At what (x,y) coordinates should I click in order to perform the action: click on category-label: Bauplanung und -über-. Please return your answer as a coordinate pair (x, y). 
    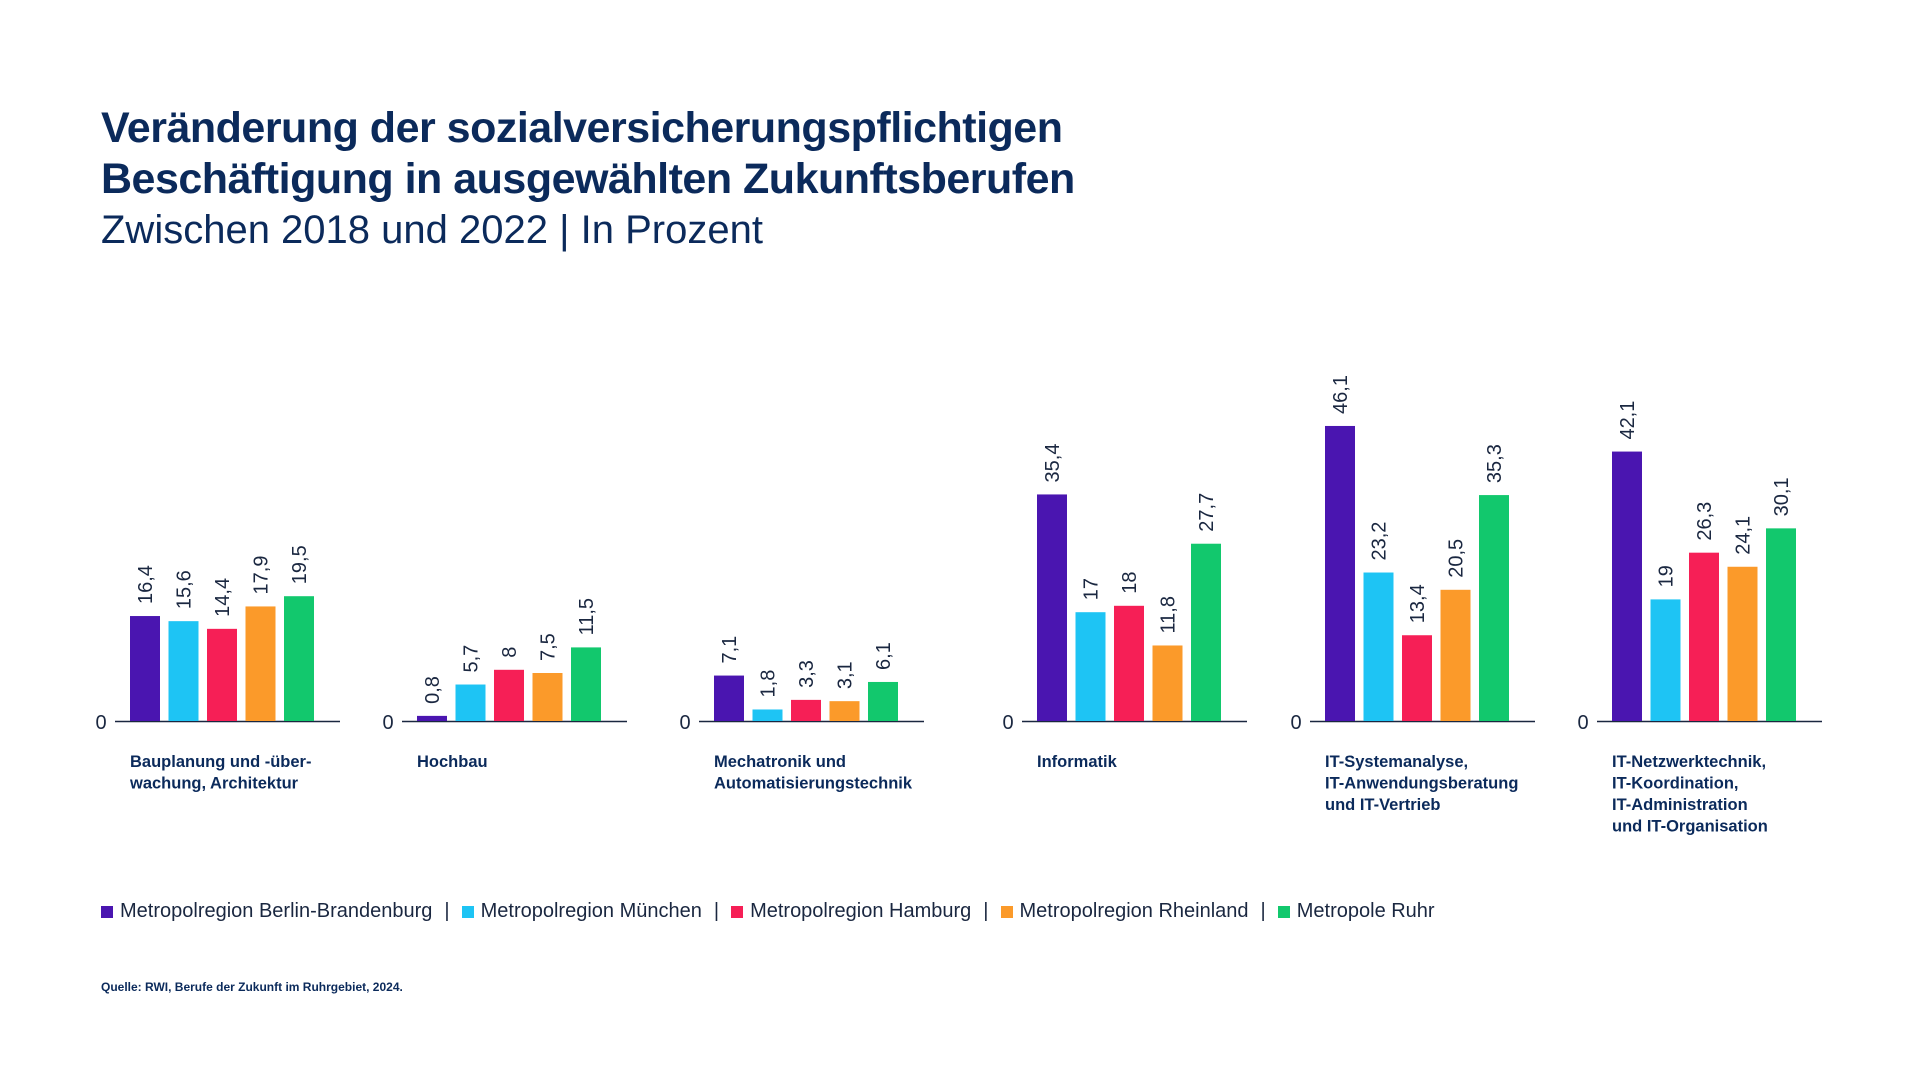
    Looking at the image, I should click on (220, 762).